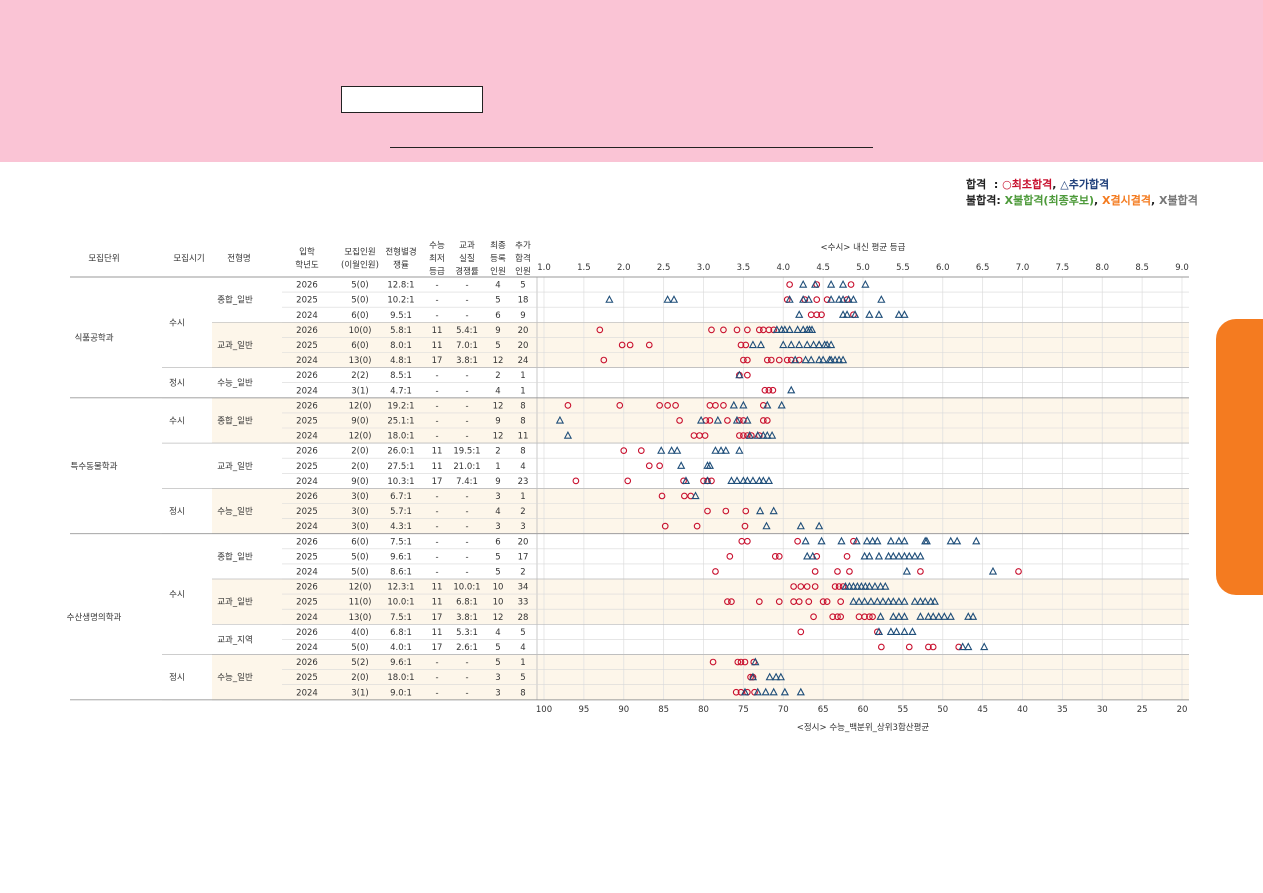  I want to click on legend-comma: ,, so click(1097, 200).